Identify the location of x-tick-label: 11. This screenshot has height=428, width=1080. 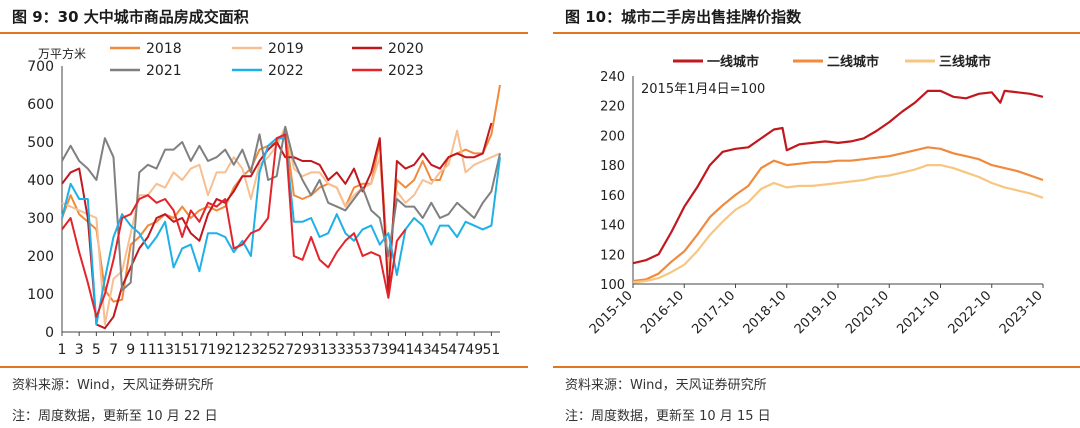
(148, 350).